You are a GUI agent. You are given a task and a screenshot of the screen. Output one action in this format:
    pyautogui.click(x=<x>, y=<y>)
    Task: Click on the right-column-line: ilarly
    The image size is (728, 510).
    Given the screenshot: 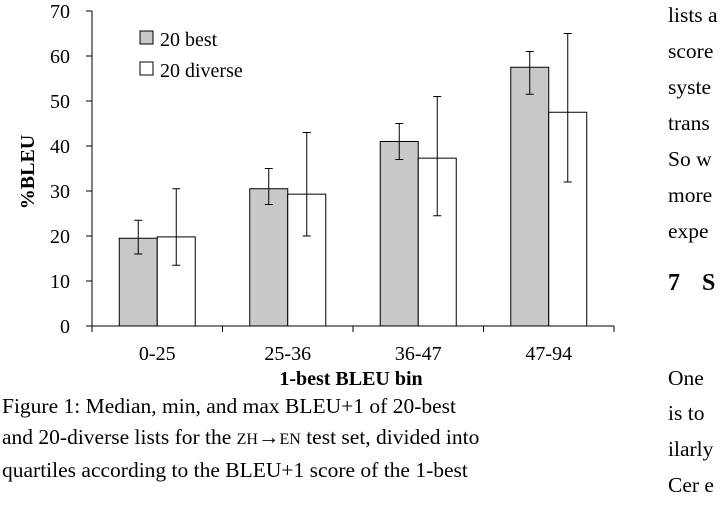 What is the action you would take?
    pyautogui.click(x=691, y=449)
    